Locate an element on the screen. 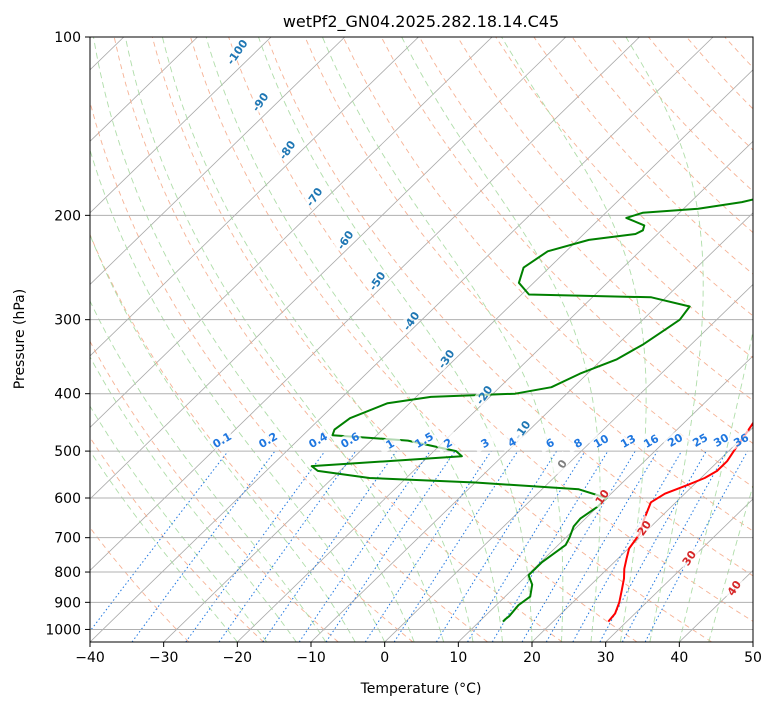  x-tick-label: −40 is located at coordinates (90, 658).